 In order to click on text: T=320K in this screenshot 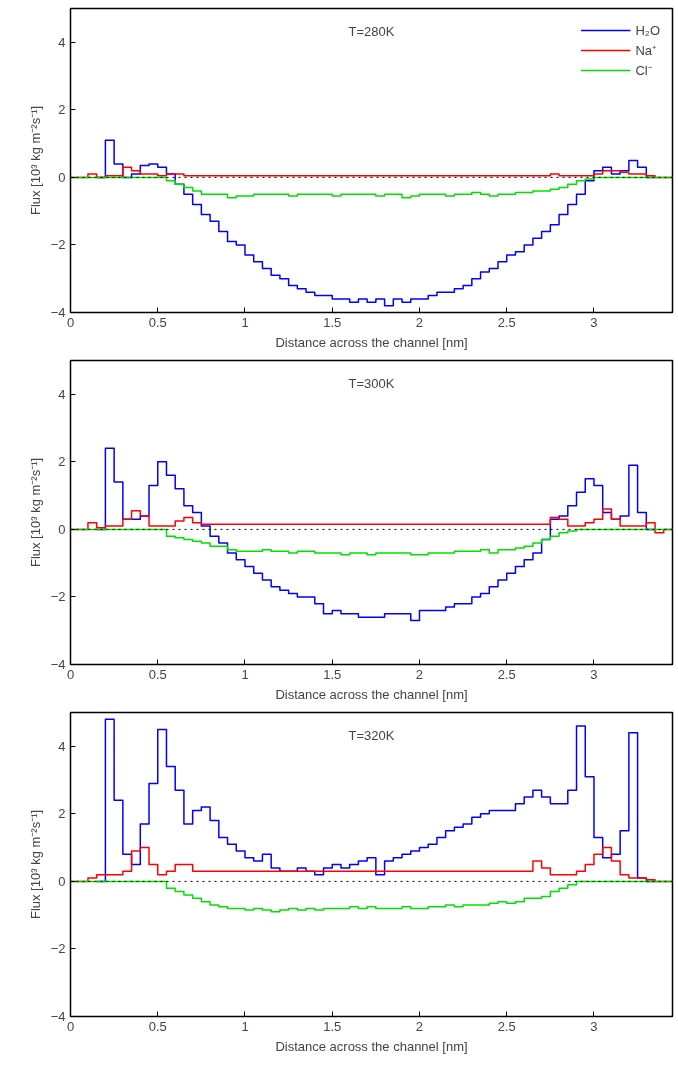, I will do `click(371, 735)`.